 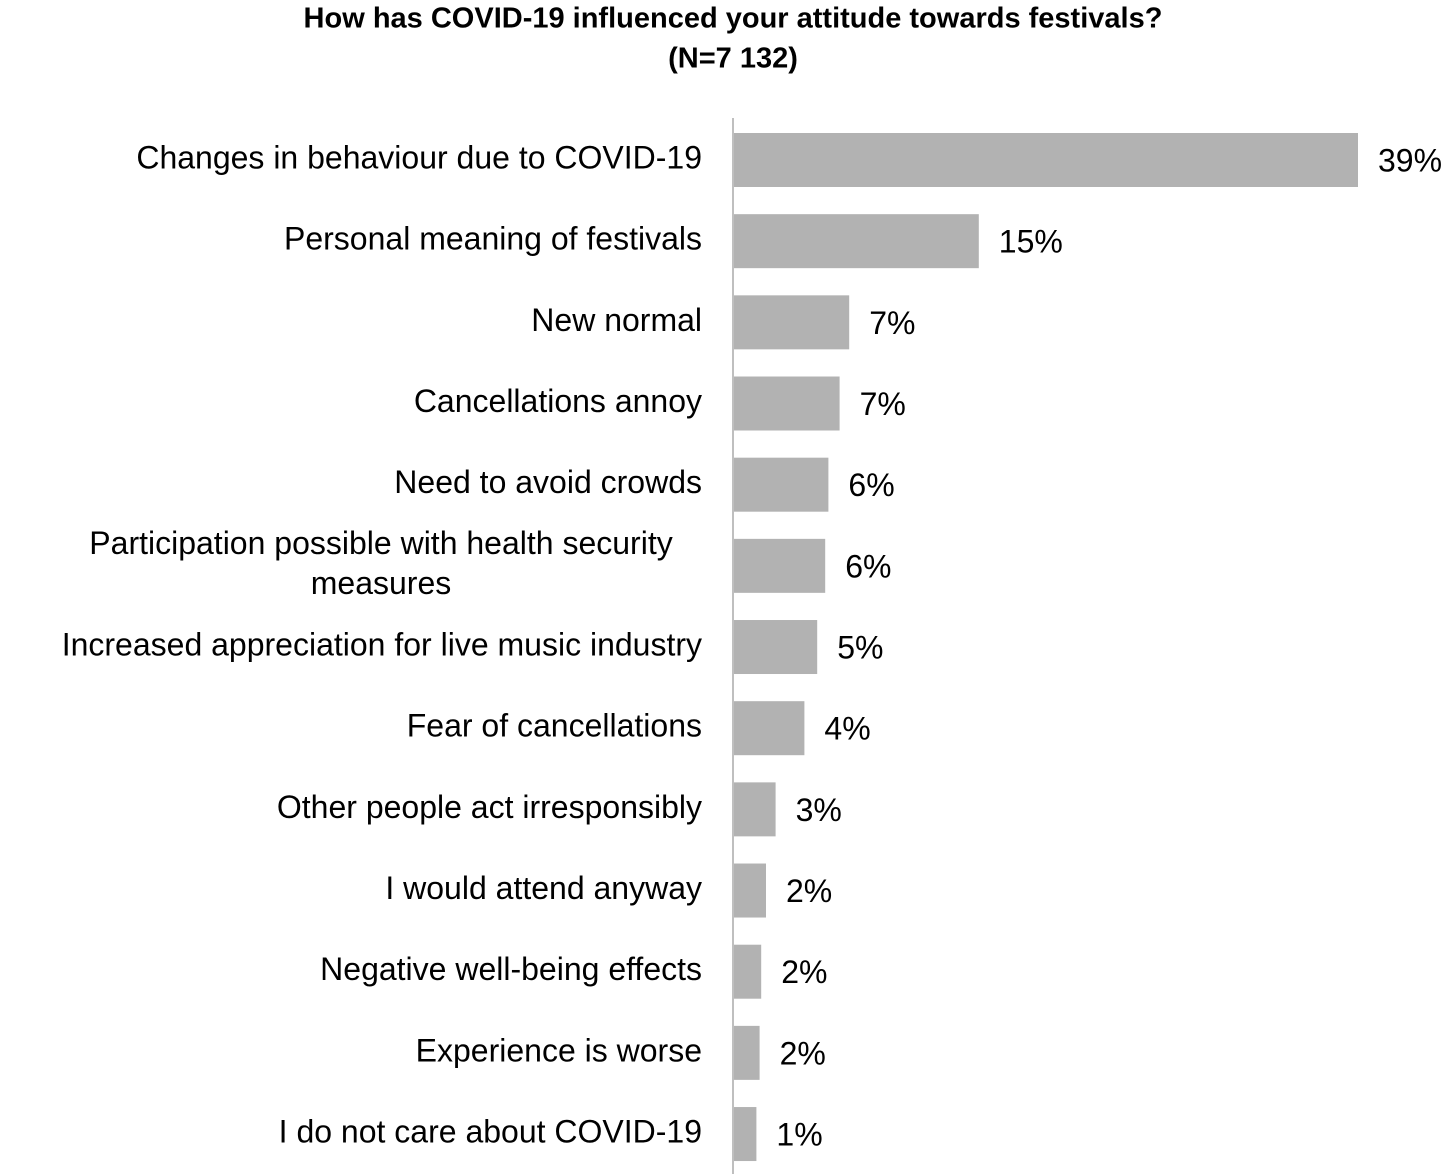 I want to click on value-label: 5%, so click(x=860, y=647).